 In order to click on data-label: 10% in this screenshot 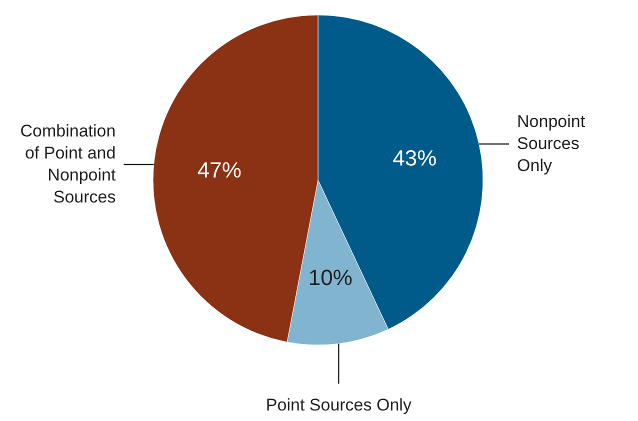, I will do `click(330, 277)`.